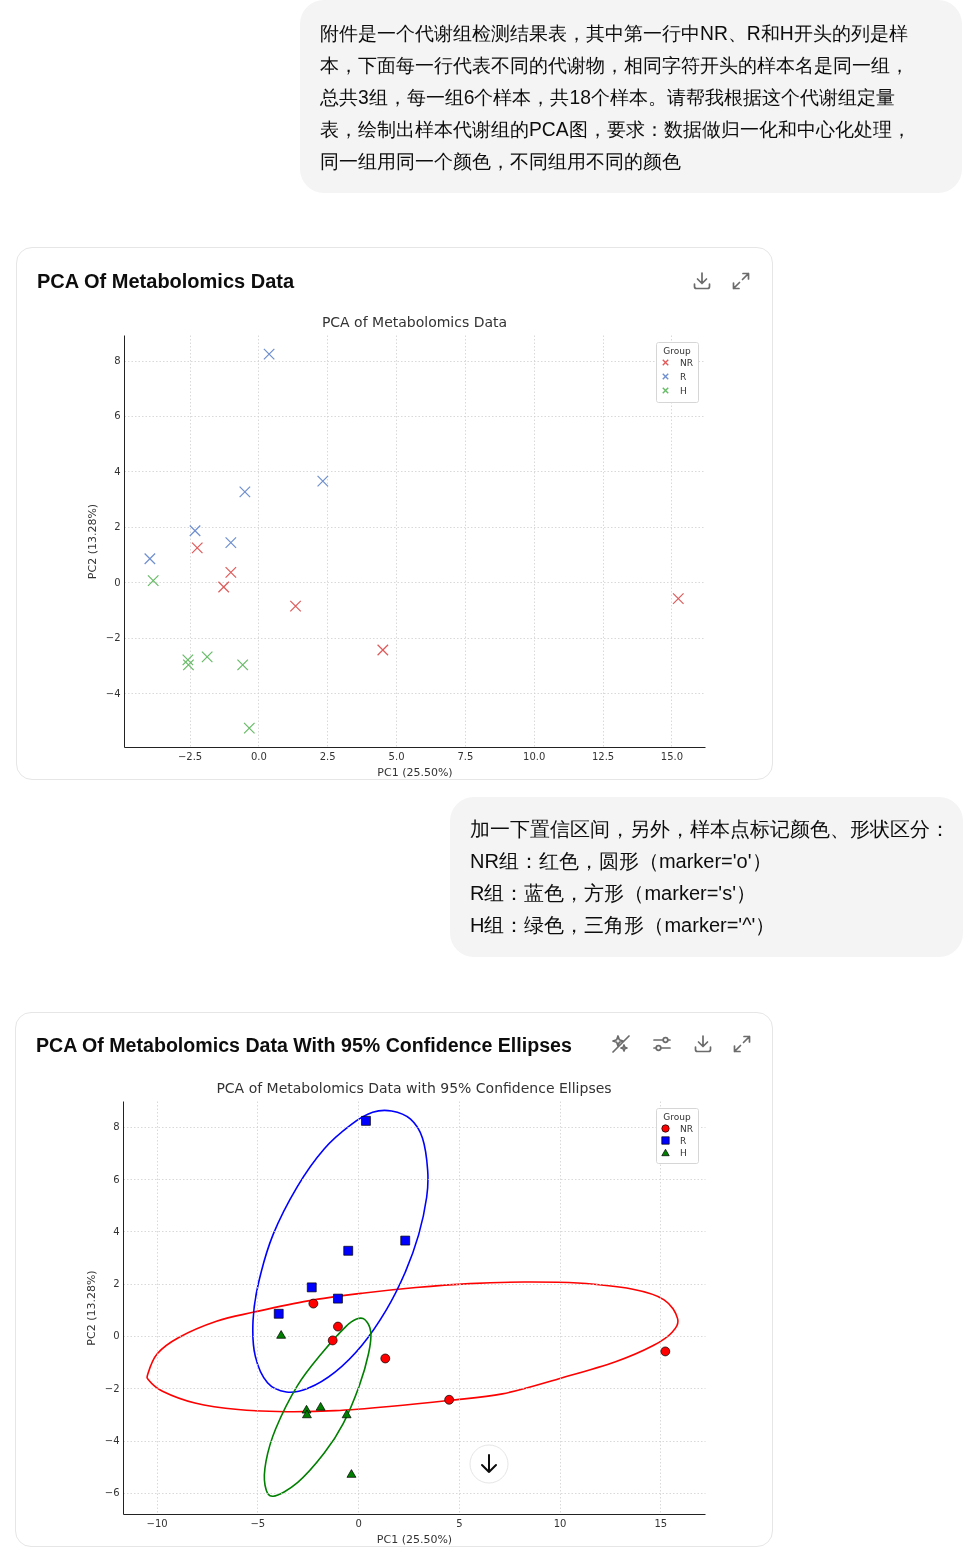  Describe the element at coordinates (560, 1523) in the screenshot. I see `x-tick-label: 10` at that location.